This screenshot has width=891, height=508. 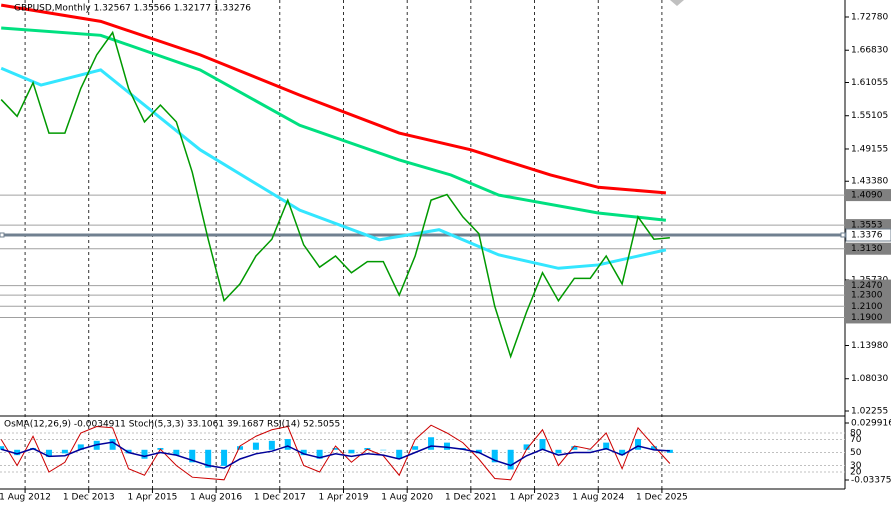 I want to click on x-tick-label: 1 Apr 2023, so click(x=535, y=498).